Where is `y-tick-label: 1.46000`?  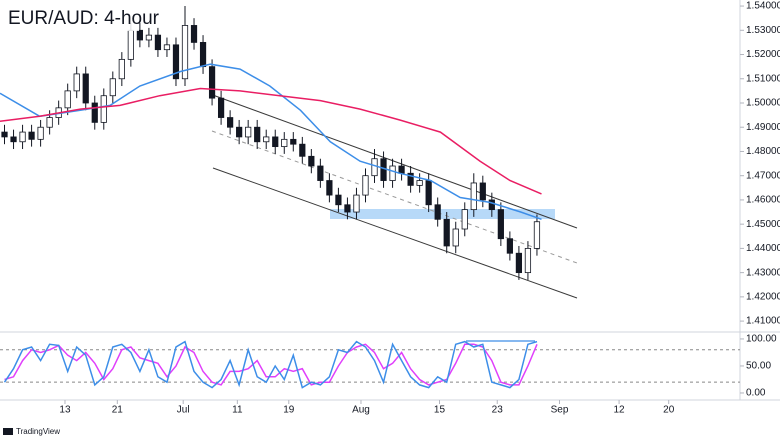 y-tick-label: 1.46000 is located at coordinates (763, 200).